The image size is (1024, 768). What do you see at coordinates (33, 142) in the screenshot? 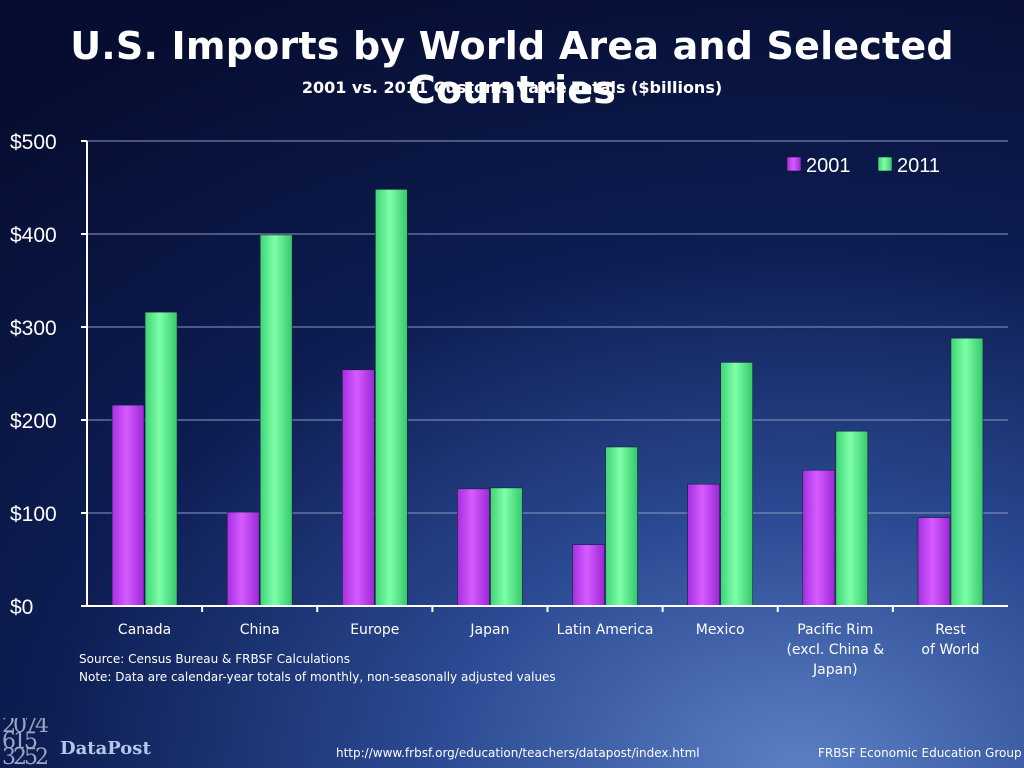
I see `y-tick-label: $500` at bounding box center [33, 142].